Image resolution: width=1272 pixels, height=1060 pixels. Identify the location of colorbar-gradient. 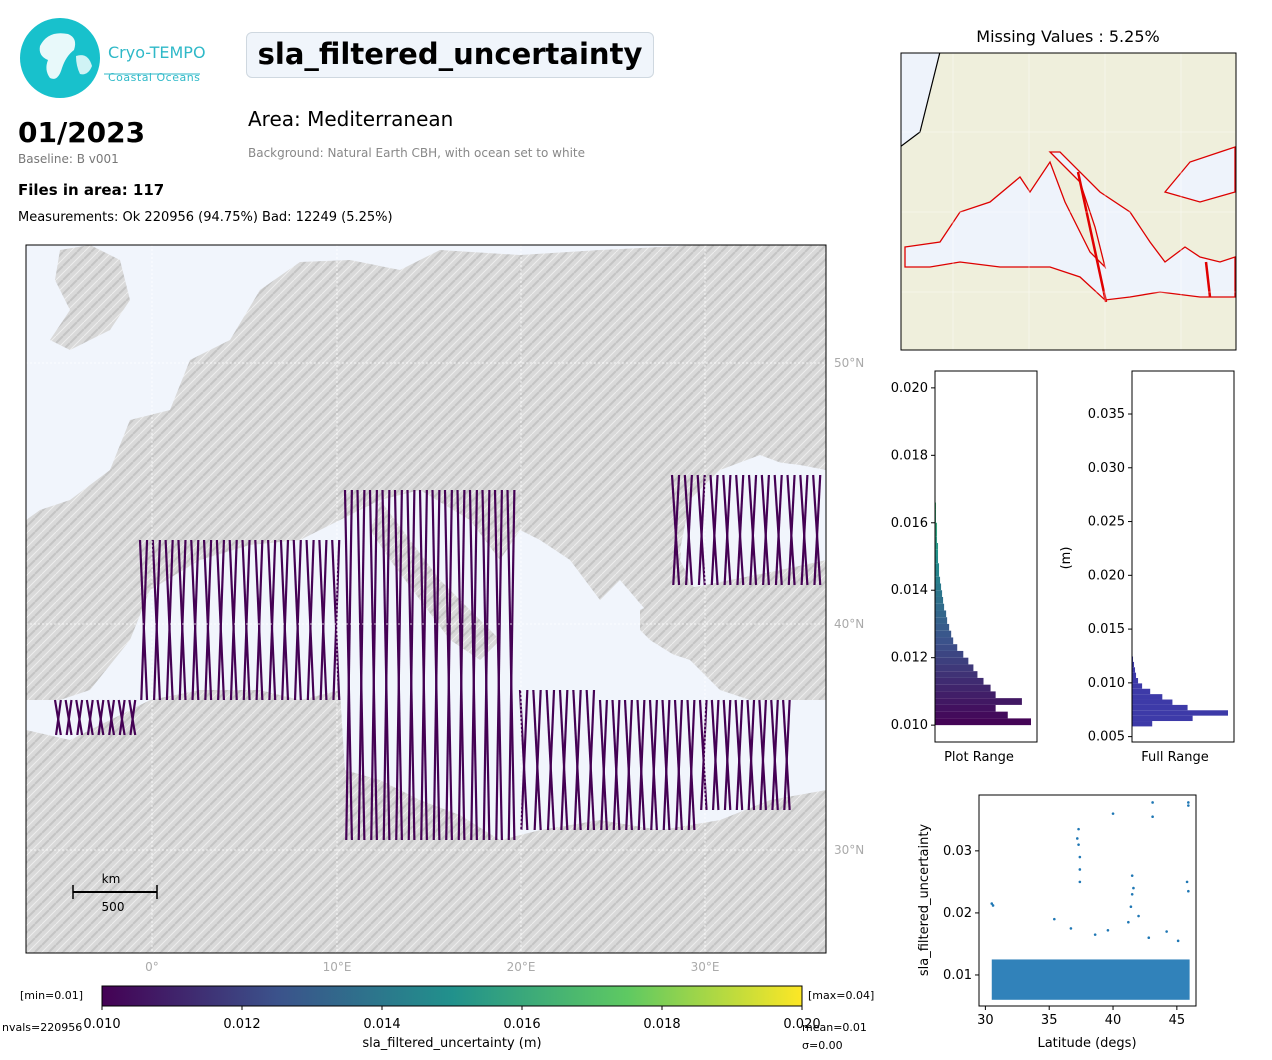
(452, 996).